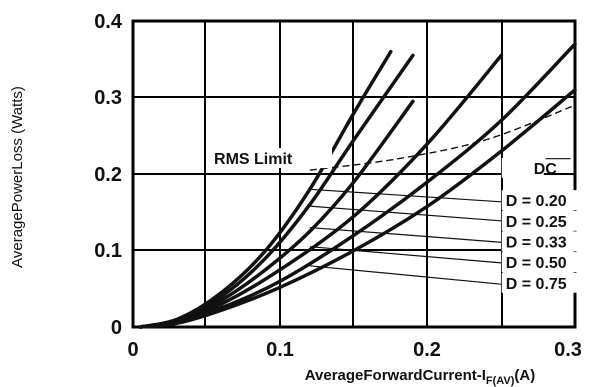  I want to click on y-tick-labels: 0 0.1 0.2 0.3 0.4, so click(108, 175).